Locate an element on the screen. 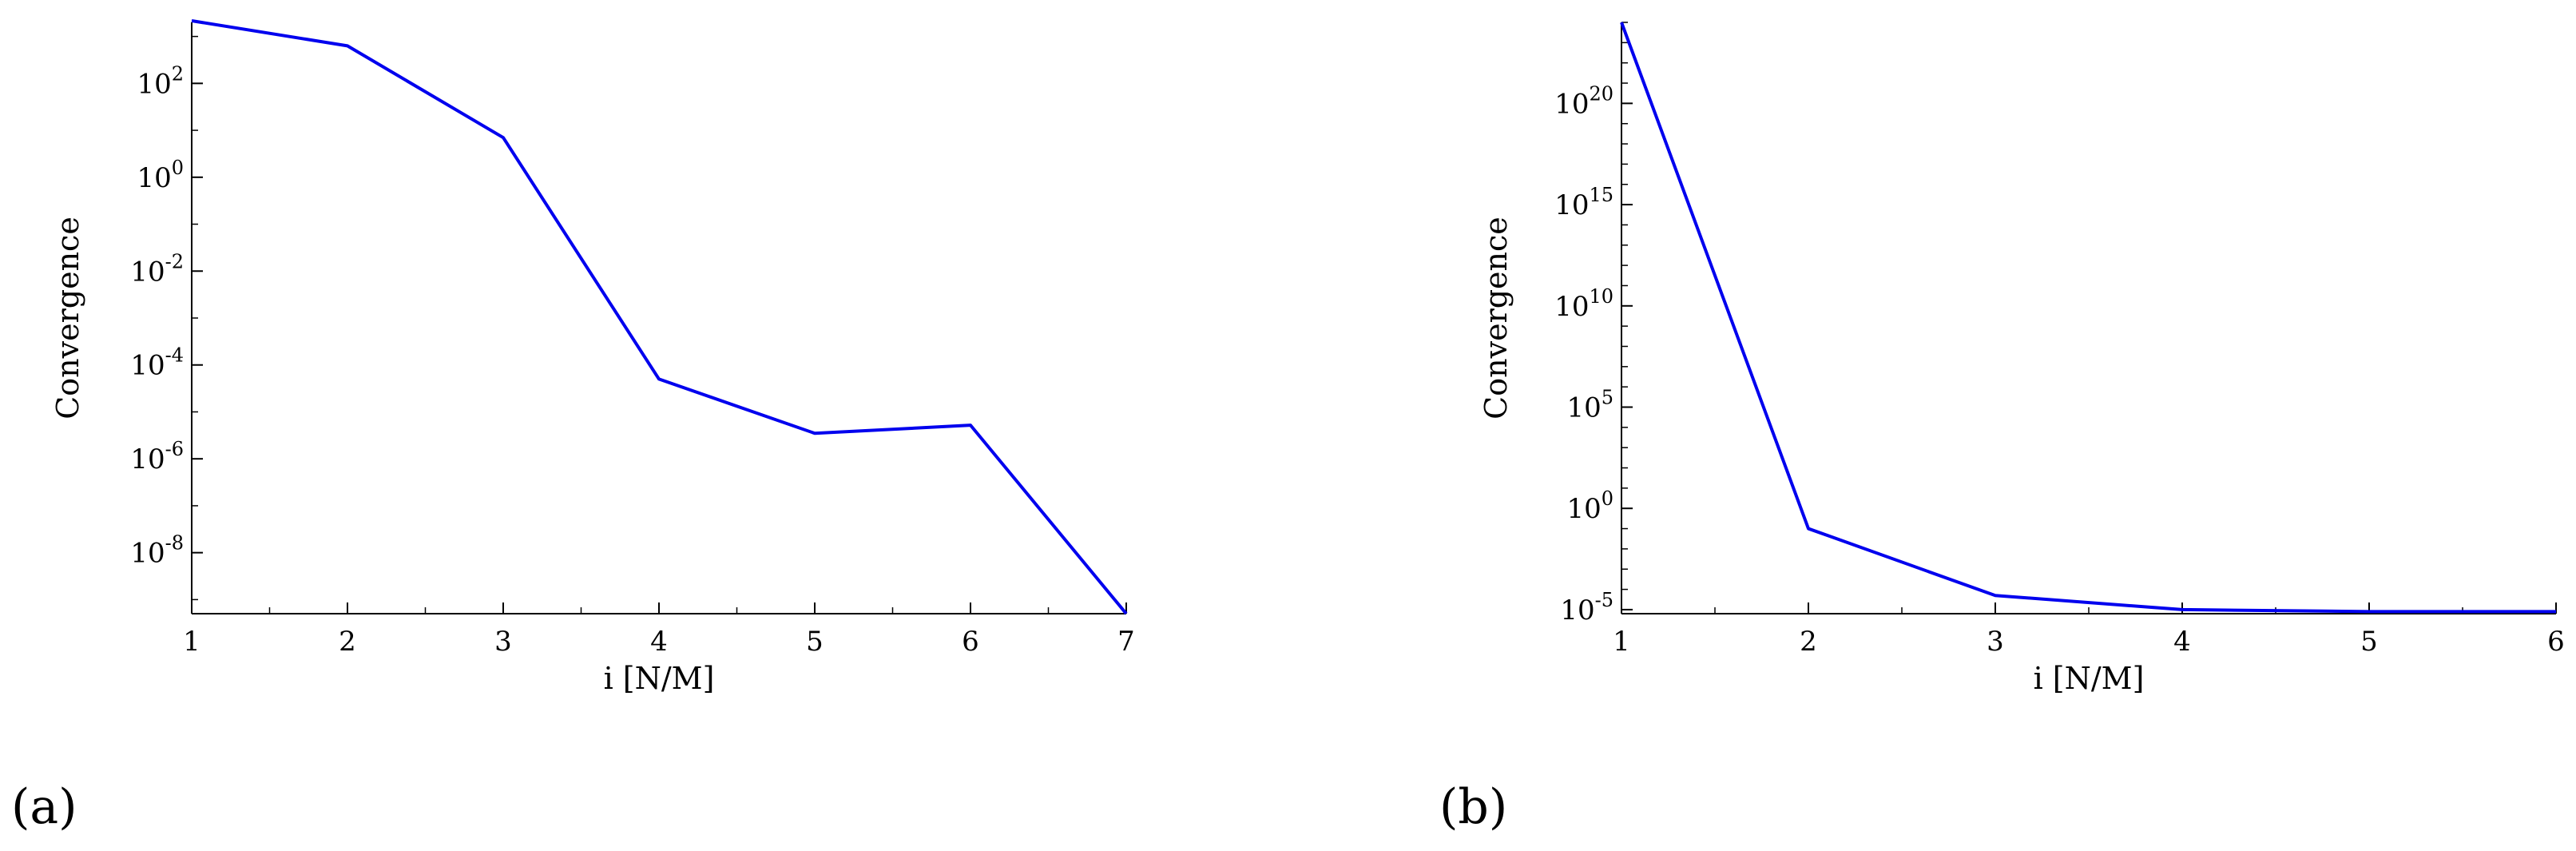  y-tick-label: 10⁻² is located at coordinates (157, 269).